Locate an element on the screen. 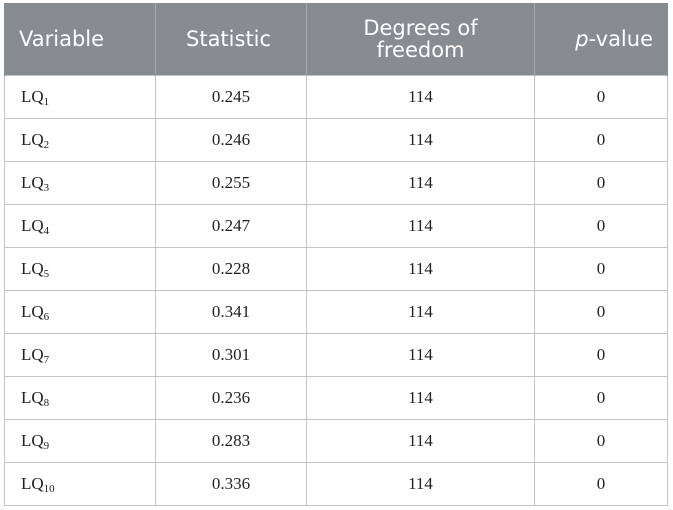  table-row: LQ3 0.255 114 0 is located at coordinates (336, 183).